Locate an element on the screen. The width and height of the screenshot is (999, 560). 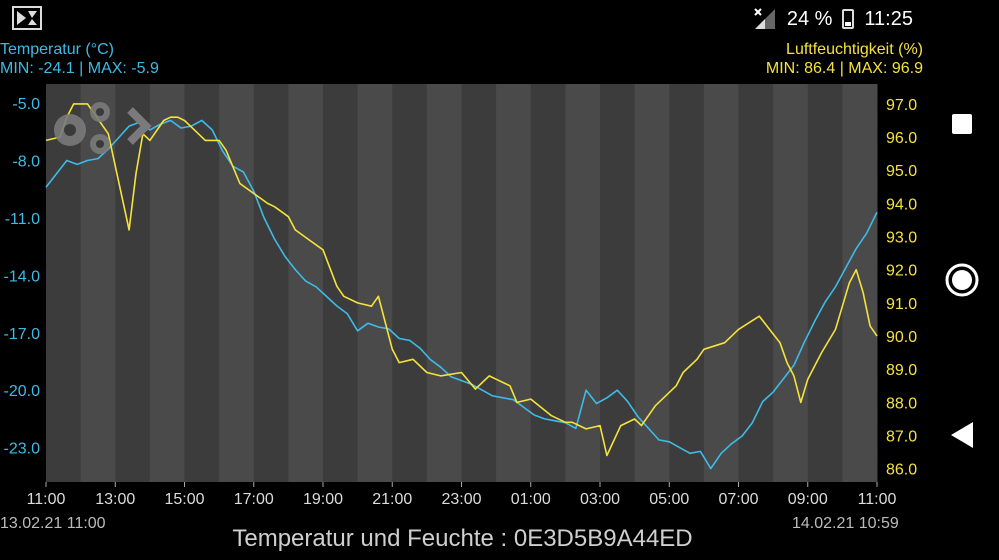
y-right-tick-label: 90.0 is located at coordinates (901, 337).